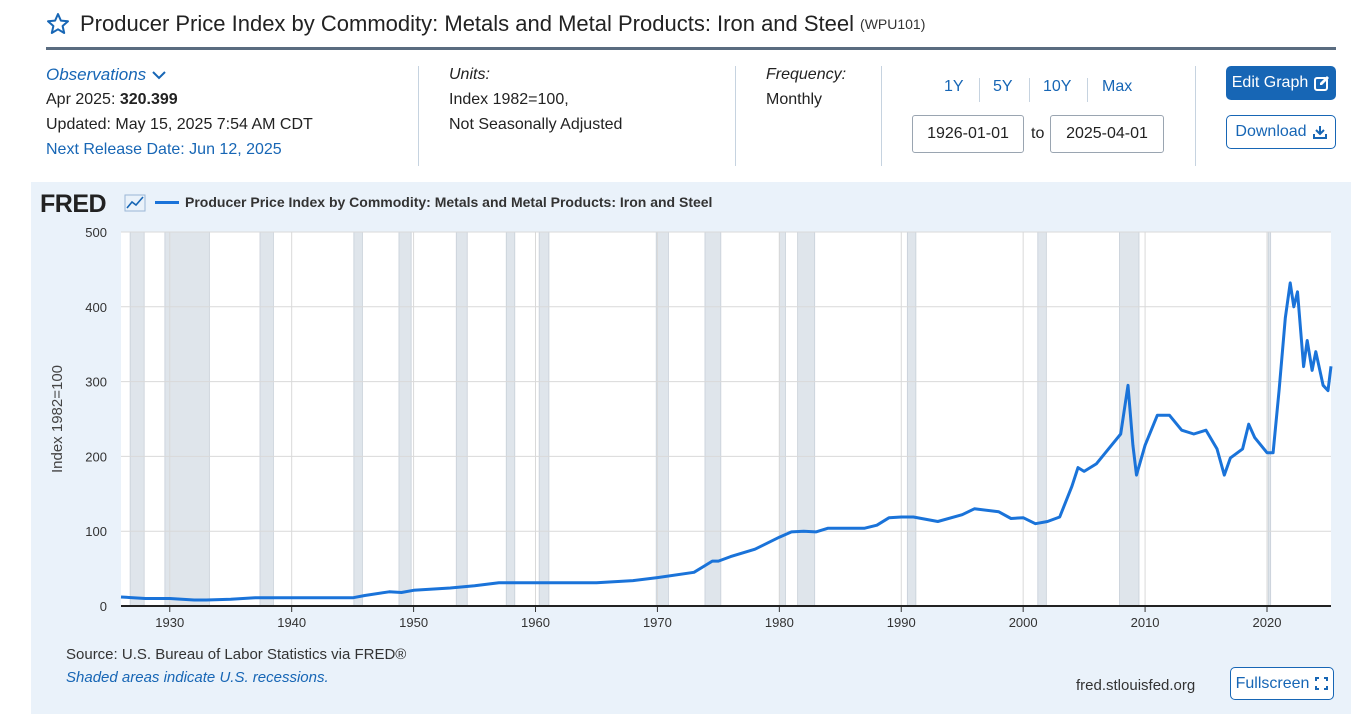  I want to click on fred-logo: FRED, so click(73, 204).